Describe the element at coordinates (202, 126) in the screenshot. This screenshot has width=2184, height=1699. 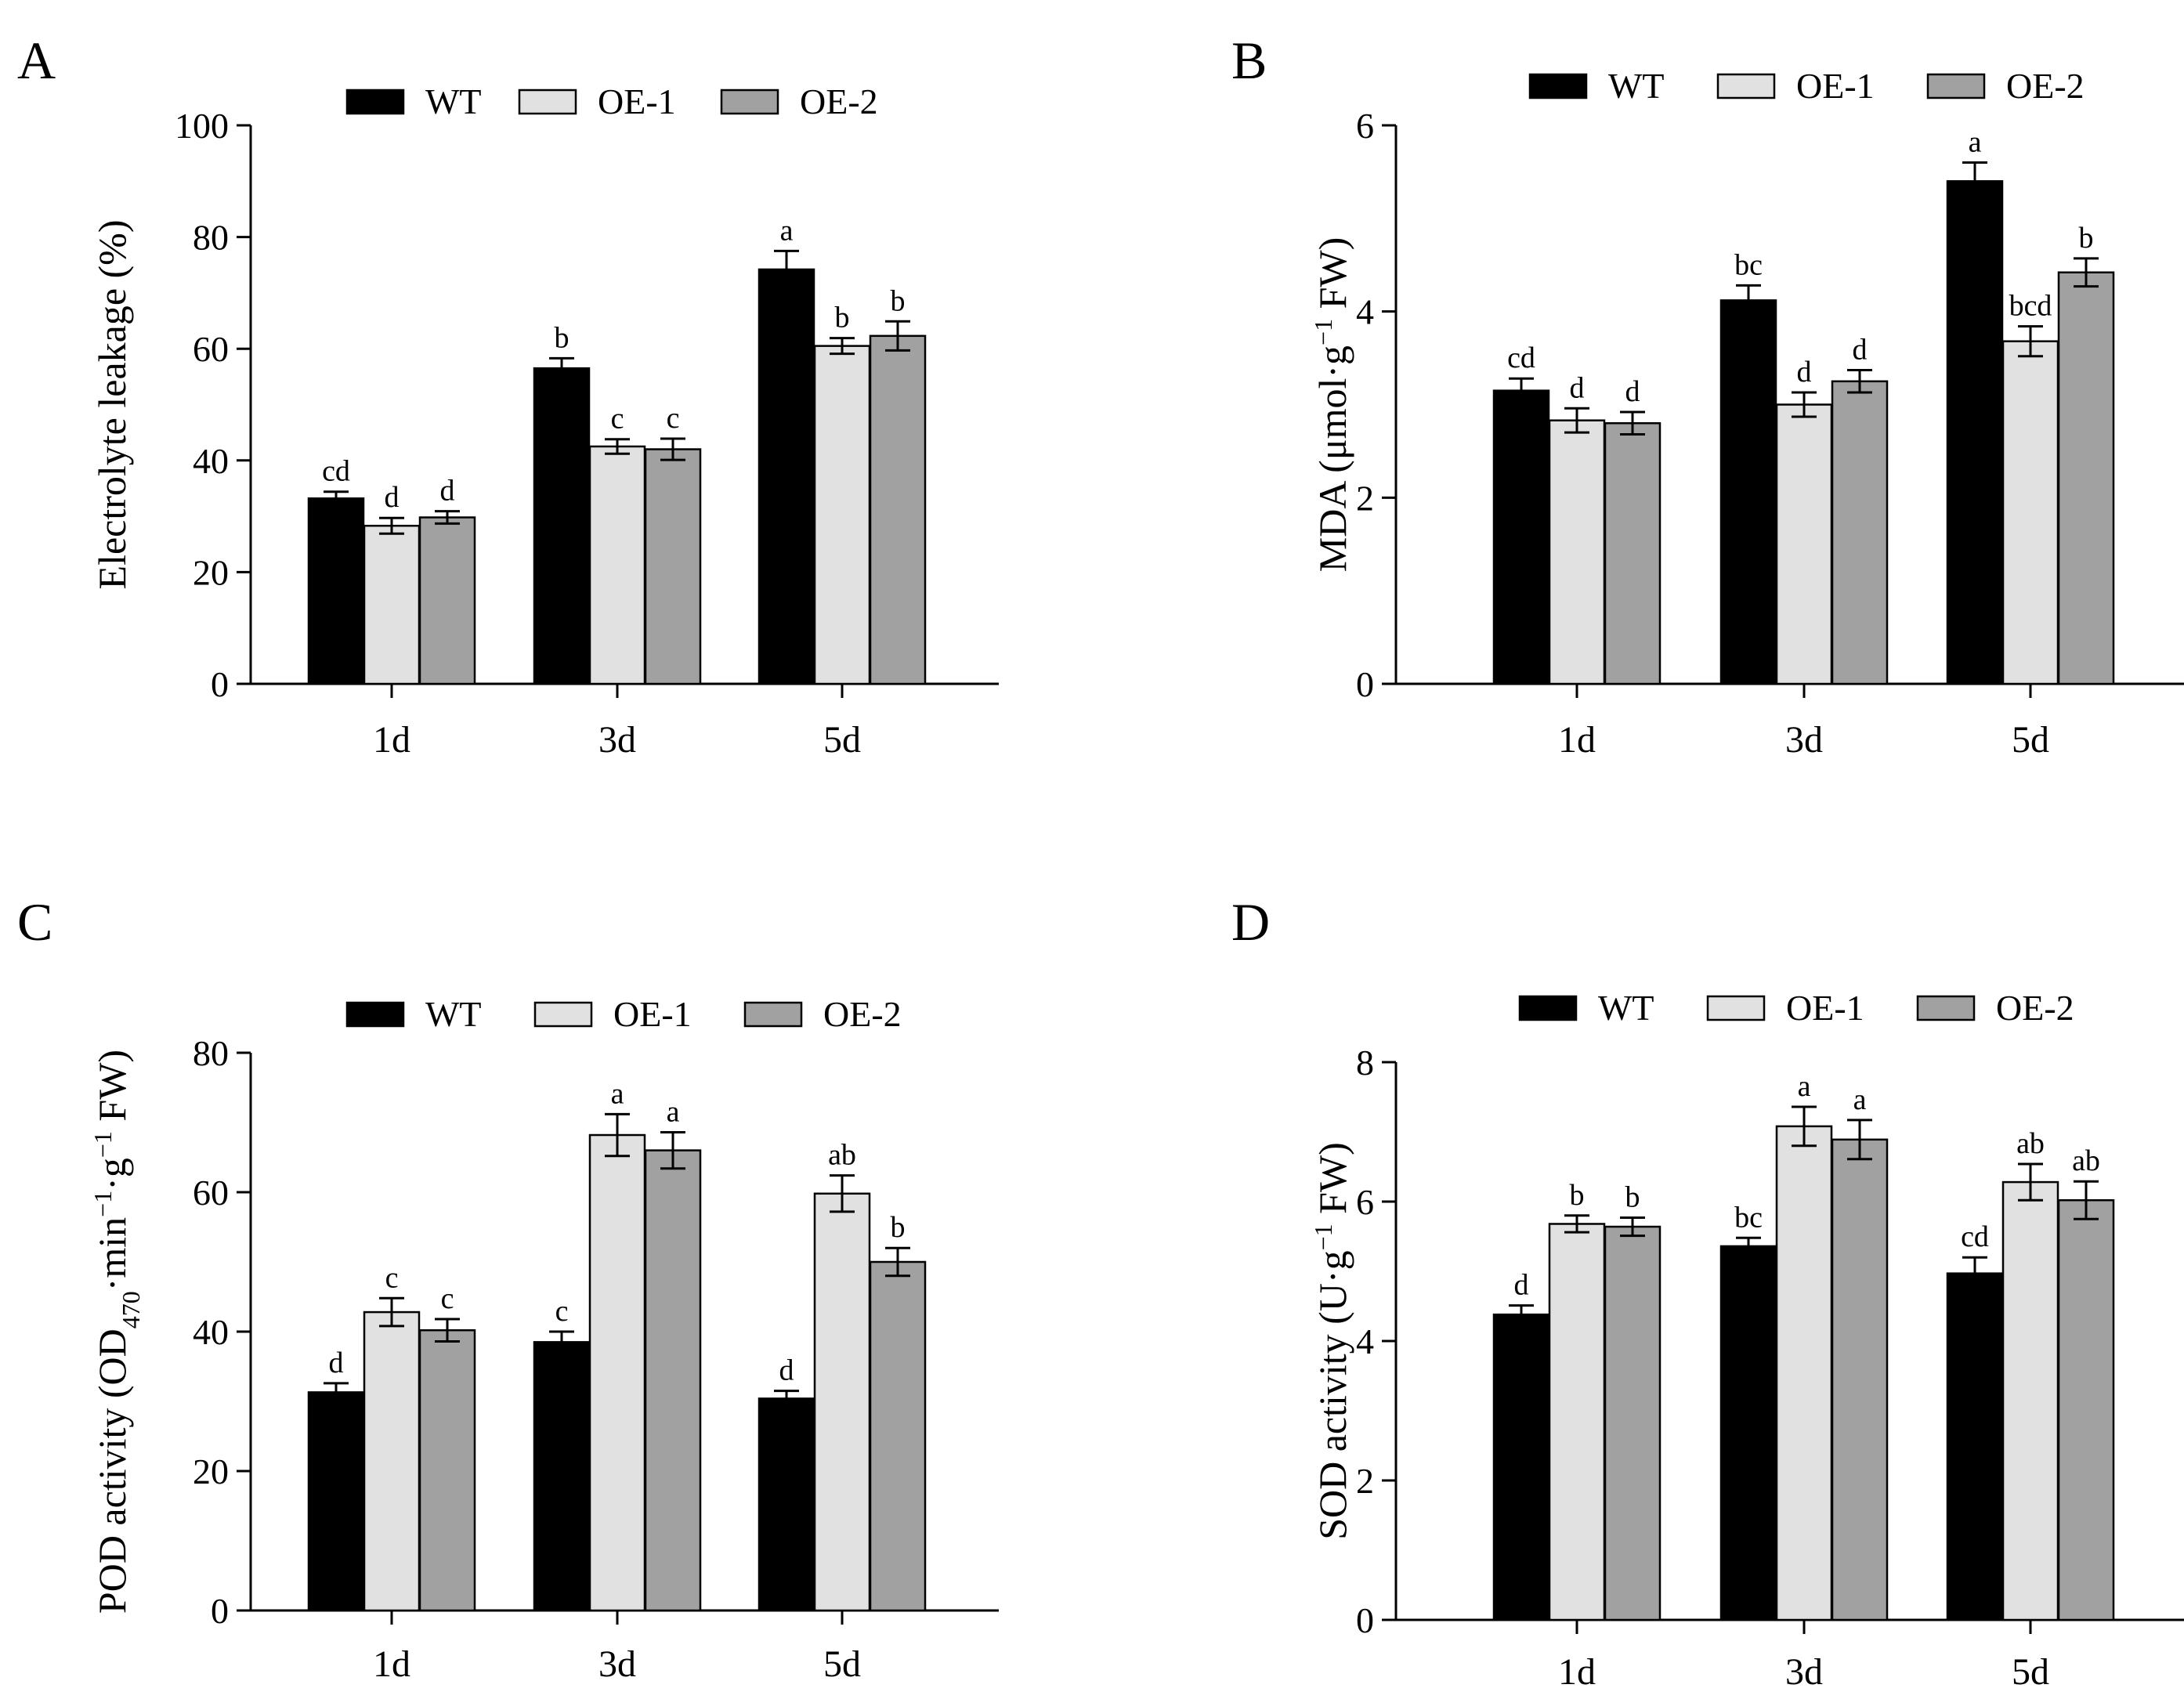
I see `y-tick-label: 100` at that location.